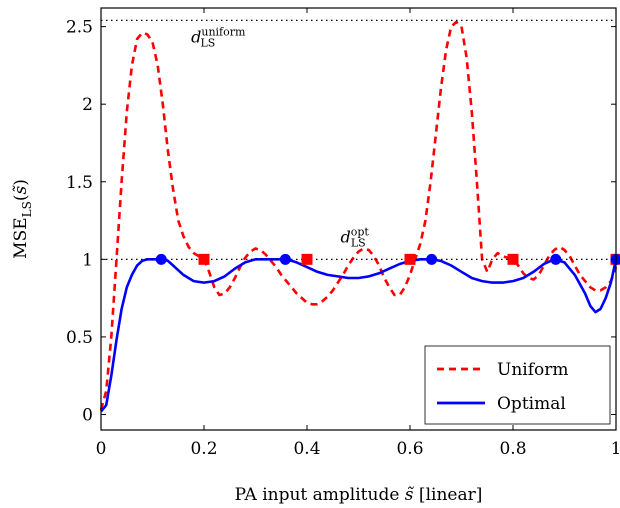  Describe the element at coordinates (512, 449) in the screenshot. I see `x-tick-label: 0.8` at that location.